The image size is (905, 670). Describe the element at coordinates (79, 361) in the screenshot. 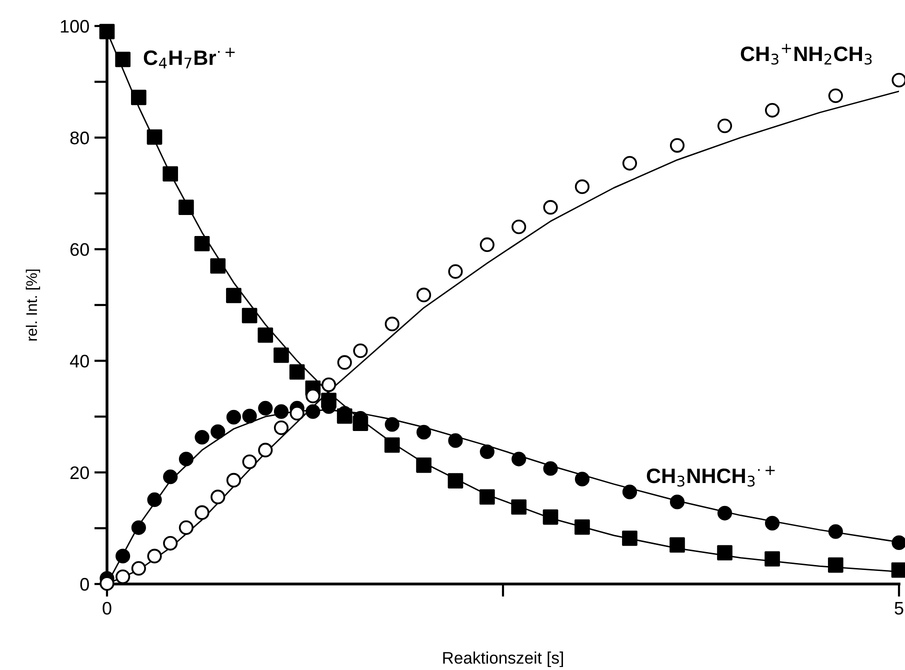

I see `y-tick-label: 40` at that location.